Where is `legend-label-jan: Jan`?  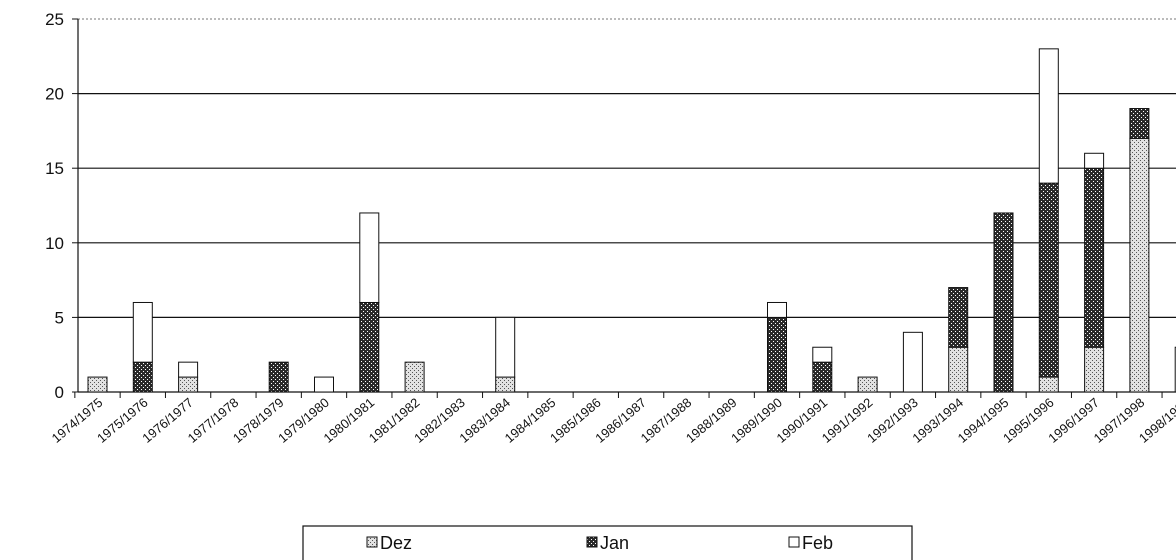 legend-label-jan: Jan is located at coordinates (614, 543).